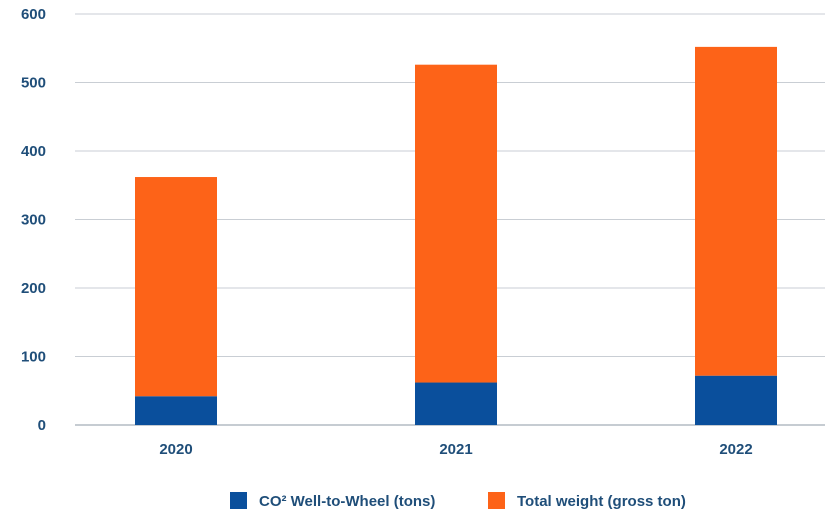  Describe the element at coordinates (176, 410) in the screenshot. I see `bar-segment-co2-2020` at that location.